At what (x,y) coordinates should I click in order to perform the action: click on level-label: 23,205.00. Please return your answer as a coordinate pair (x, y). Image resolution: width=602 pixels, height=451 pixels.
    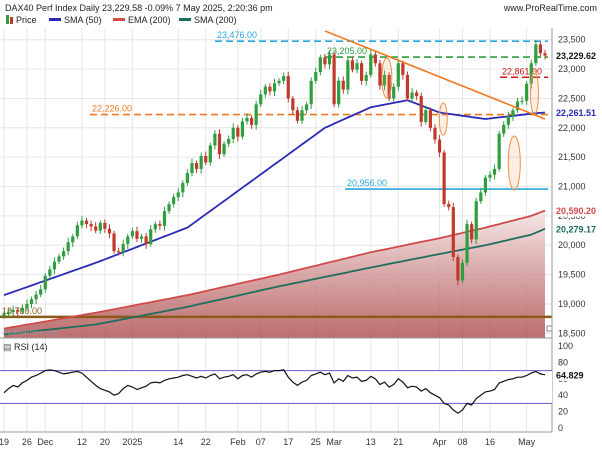
    Looking at the image, I should click on (347, 51).